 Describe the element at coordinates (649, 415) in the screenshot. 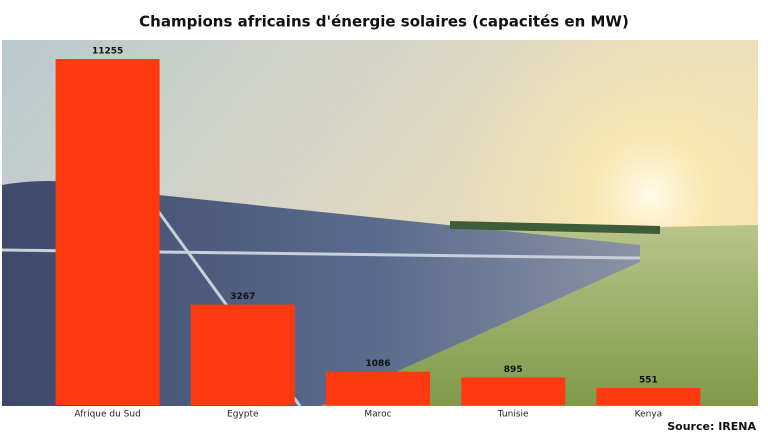

I see `x-tick-label: Kenya` at that location.